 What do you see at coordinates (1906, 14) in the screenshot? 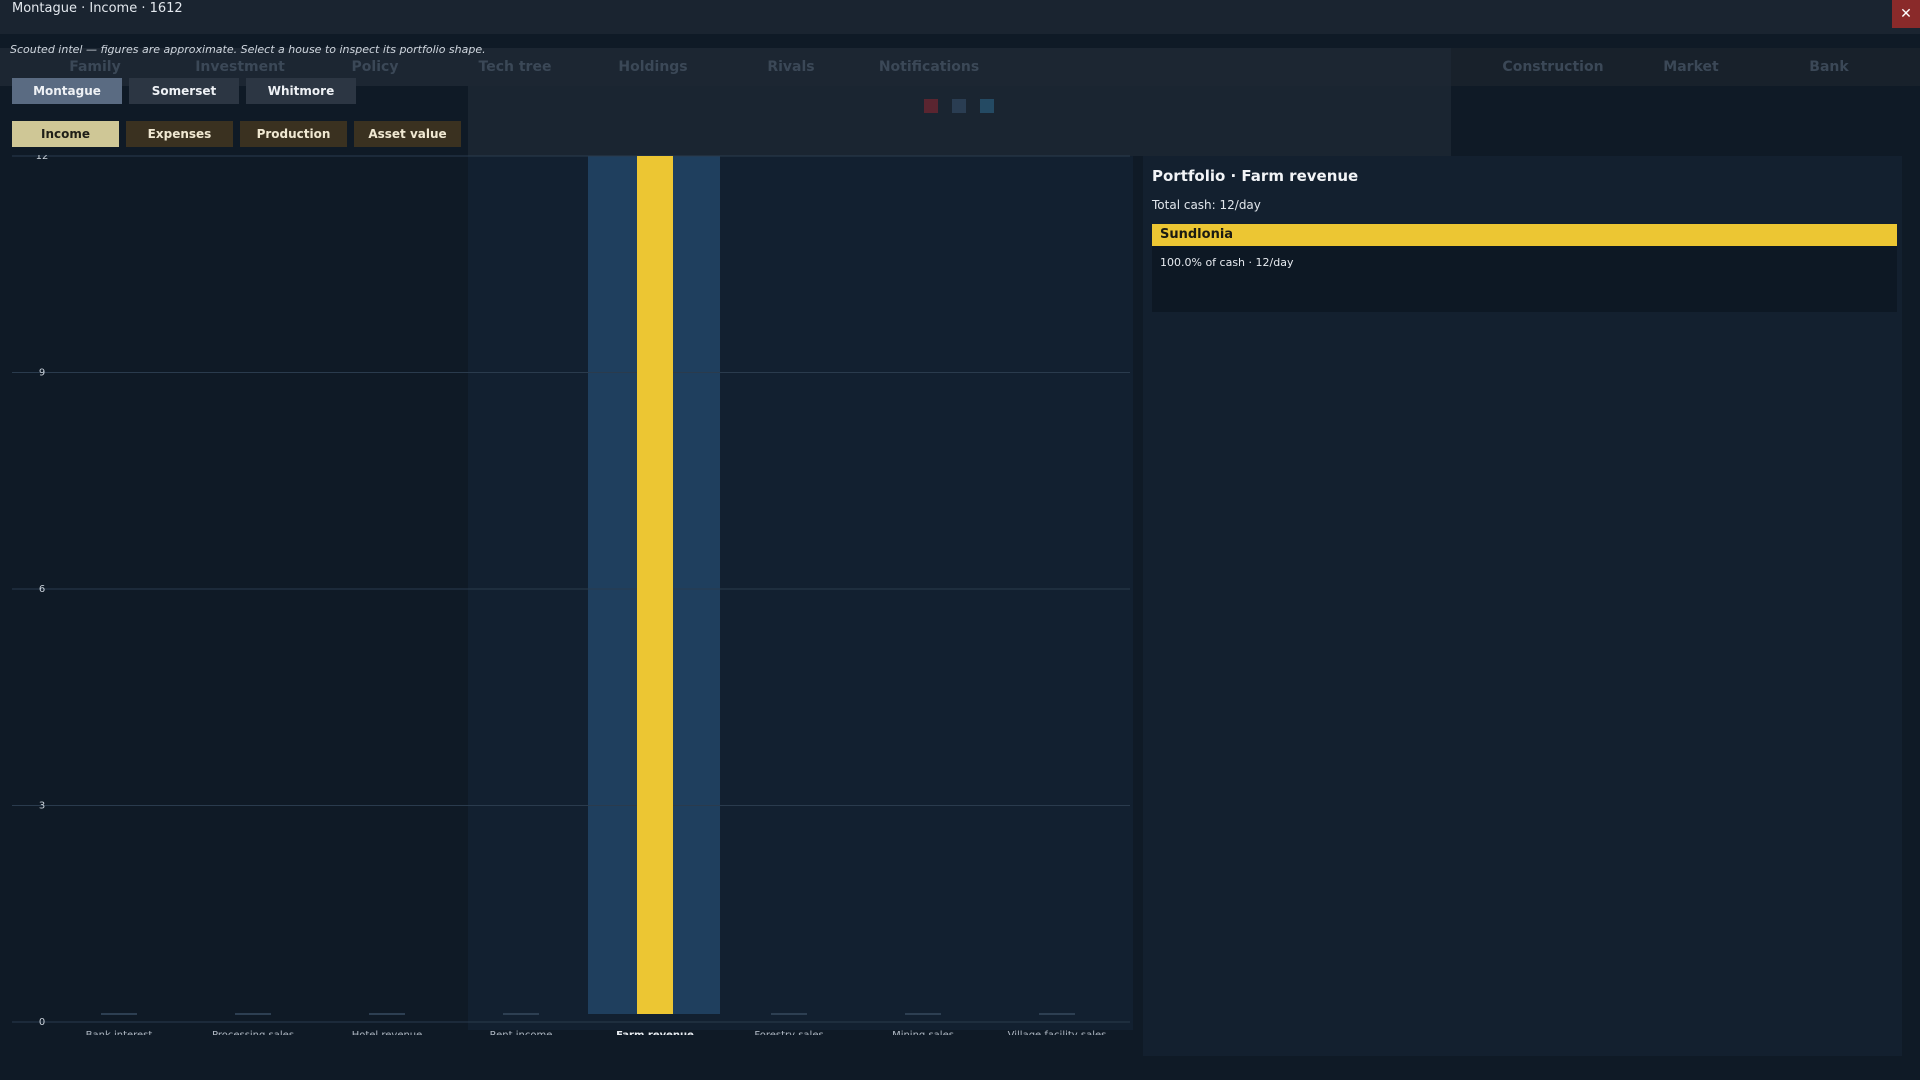
I see `close-button: ✕` at bounding box center [1906, 14].